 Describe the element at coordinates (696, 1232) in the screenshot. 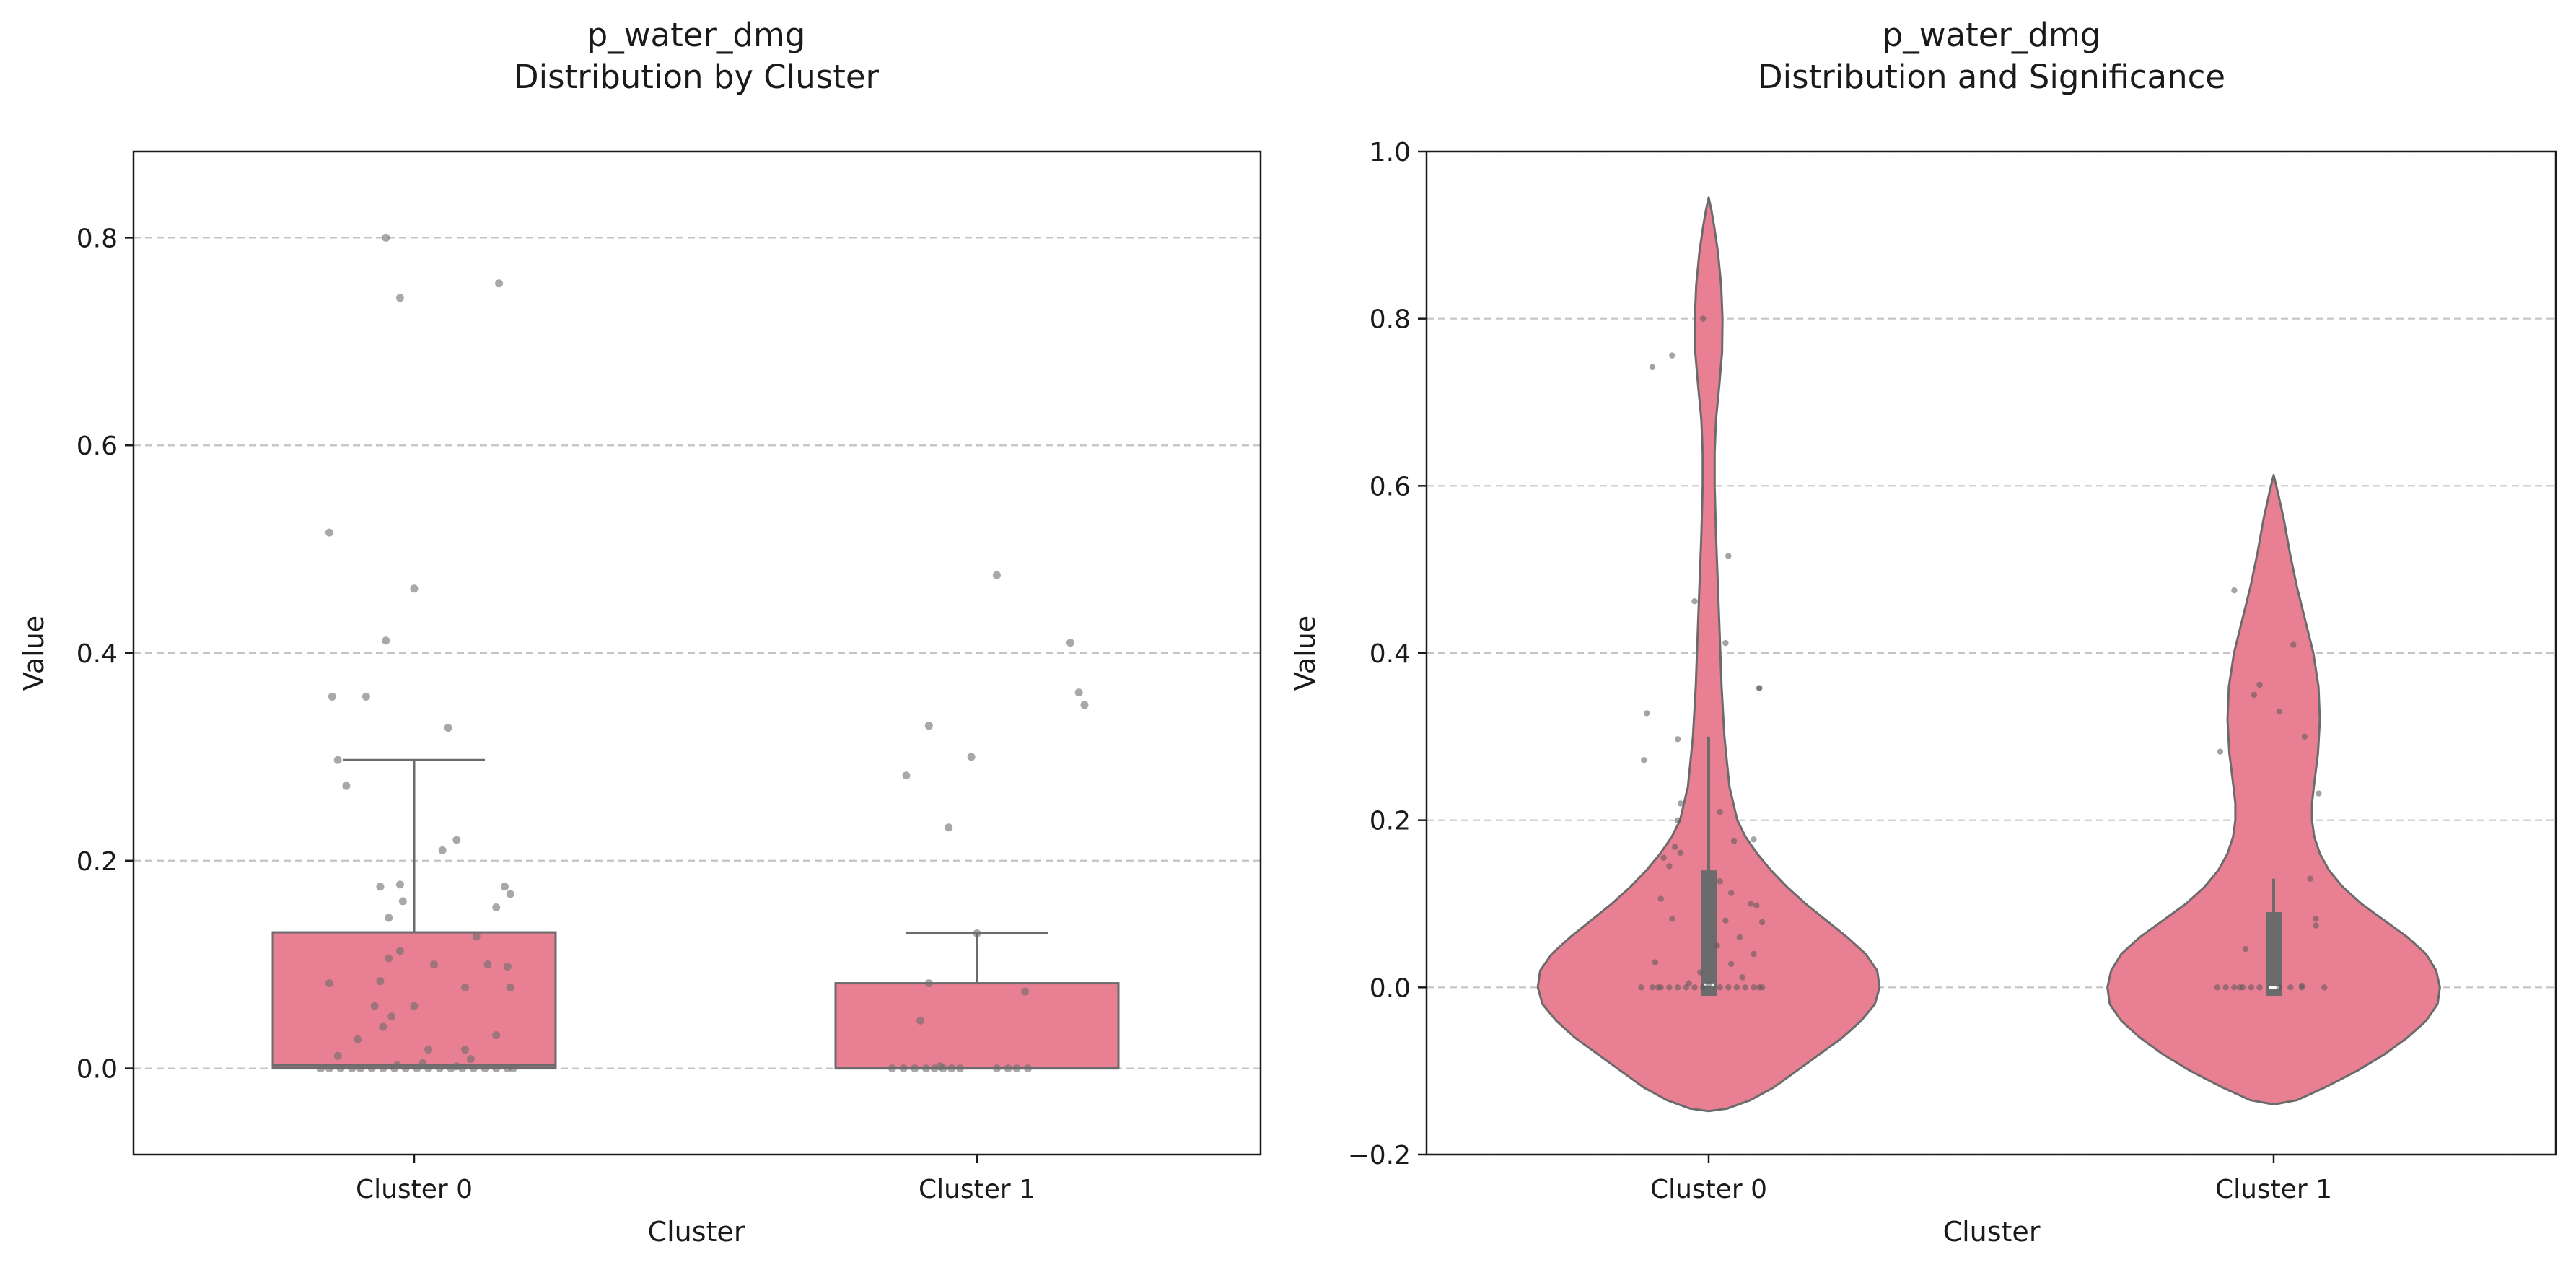

I see `x-axis-label: Cluster` at that location.